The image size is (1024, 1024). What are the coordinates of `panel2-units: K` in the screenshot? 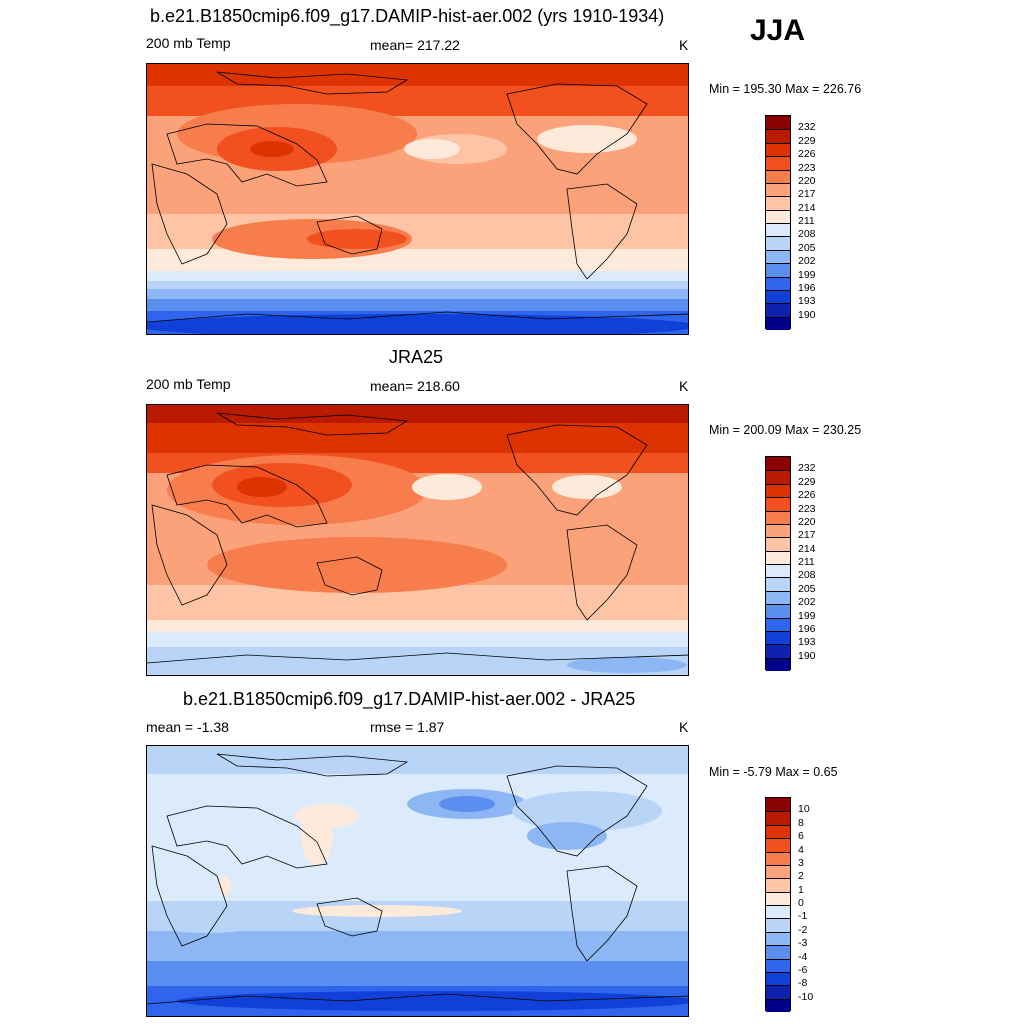 It's located at (684, 386).